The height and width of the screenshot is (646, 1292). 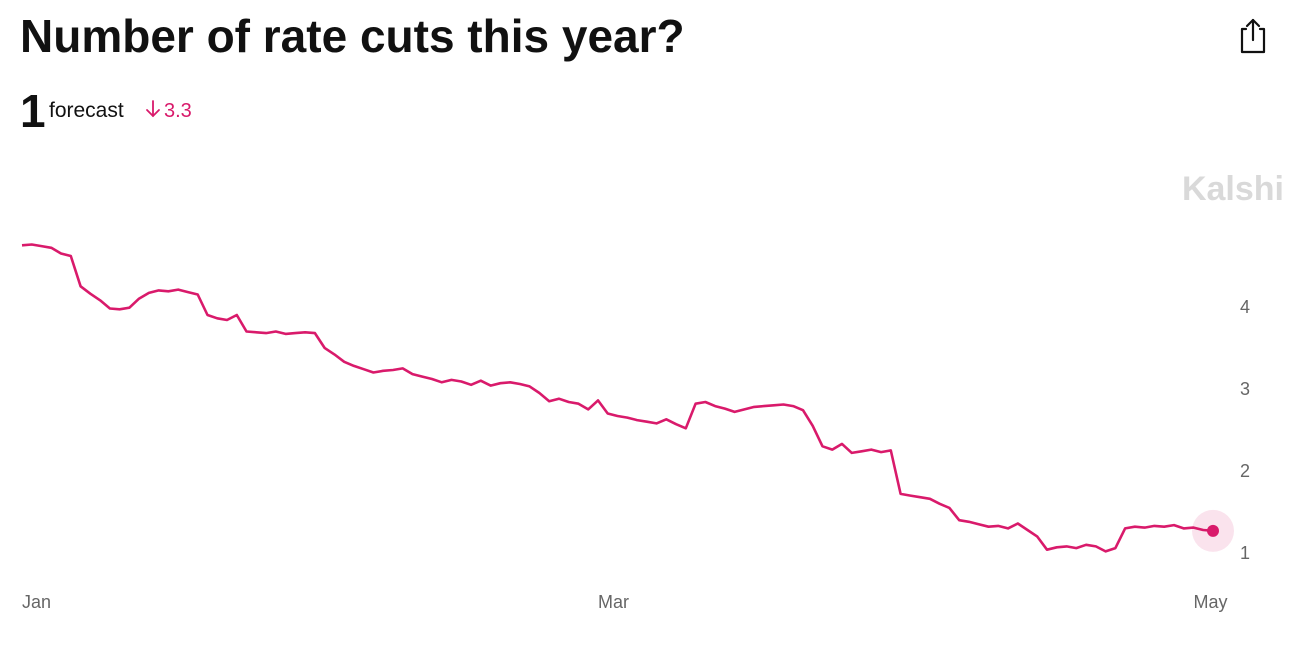 What do you see at coordinates (1245, 389) in the screenshot?
I see `y-tick-label: 3` at bounding box center [1245, 389].